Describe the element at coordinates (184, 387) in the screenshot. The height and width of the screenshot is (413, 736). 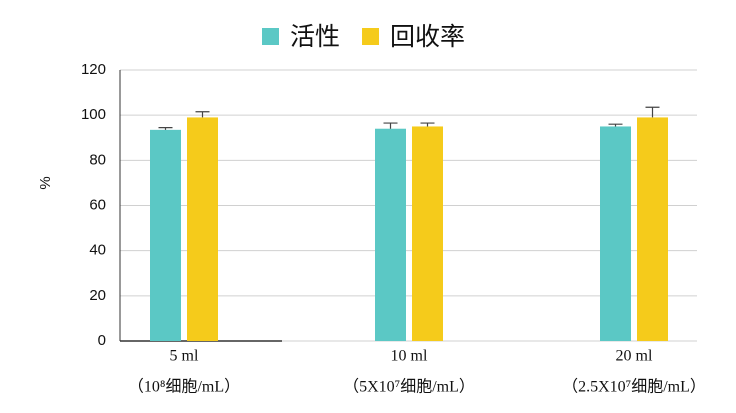
I see `x-tick-label: （10⁸细胞/mL）` at that location.